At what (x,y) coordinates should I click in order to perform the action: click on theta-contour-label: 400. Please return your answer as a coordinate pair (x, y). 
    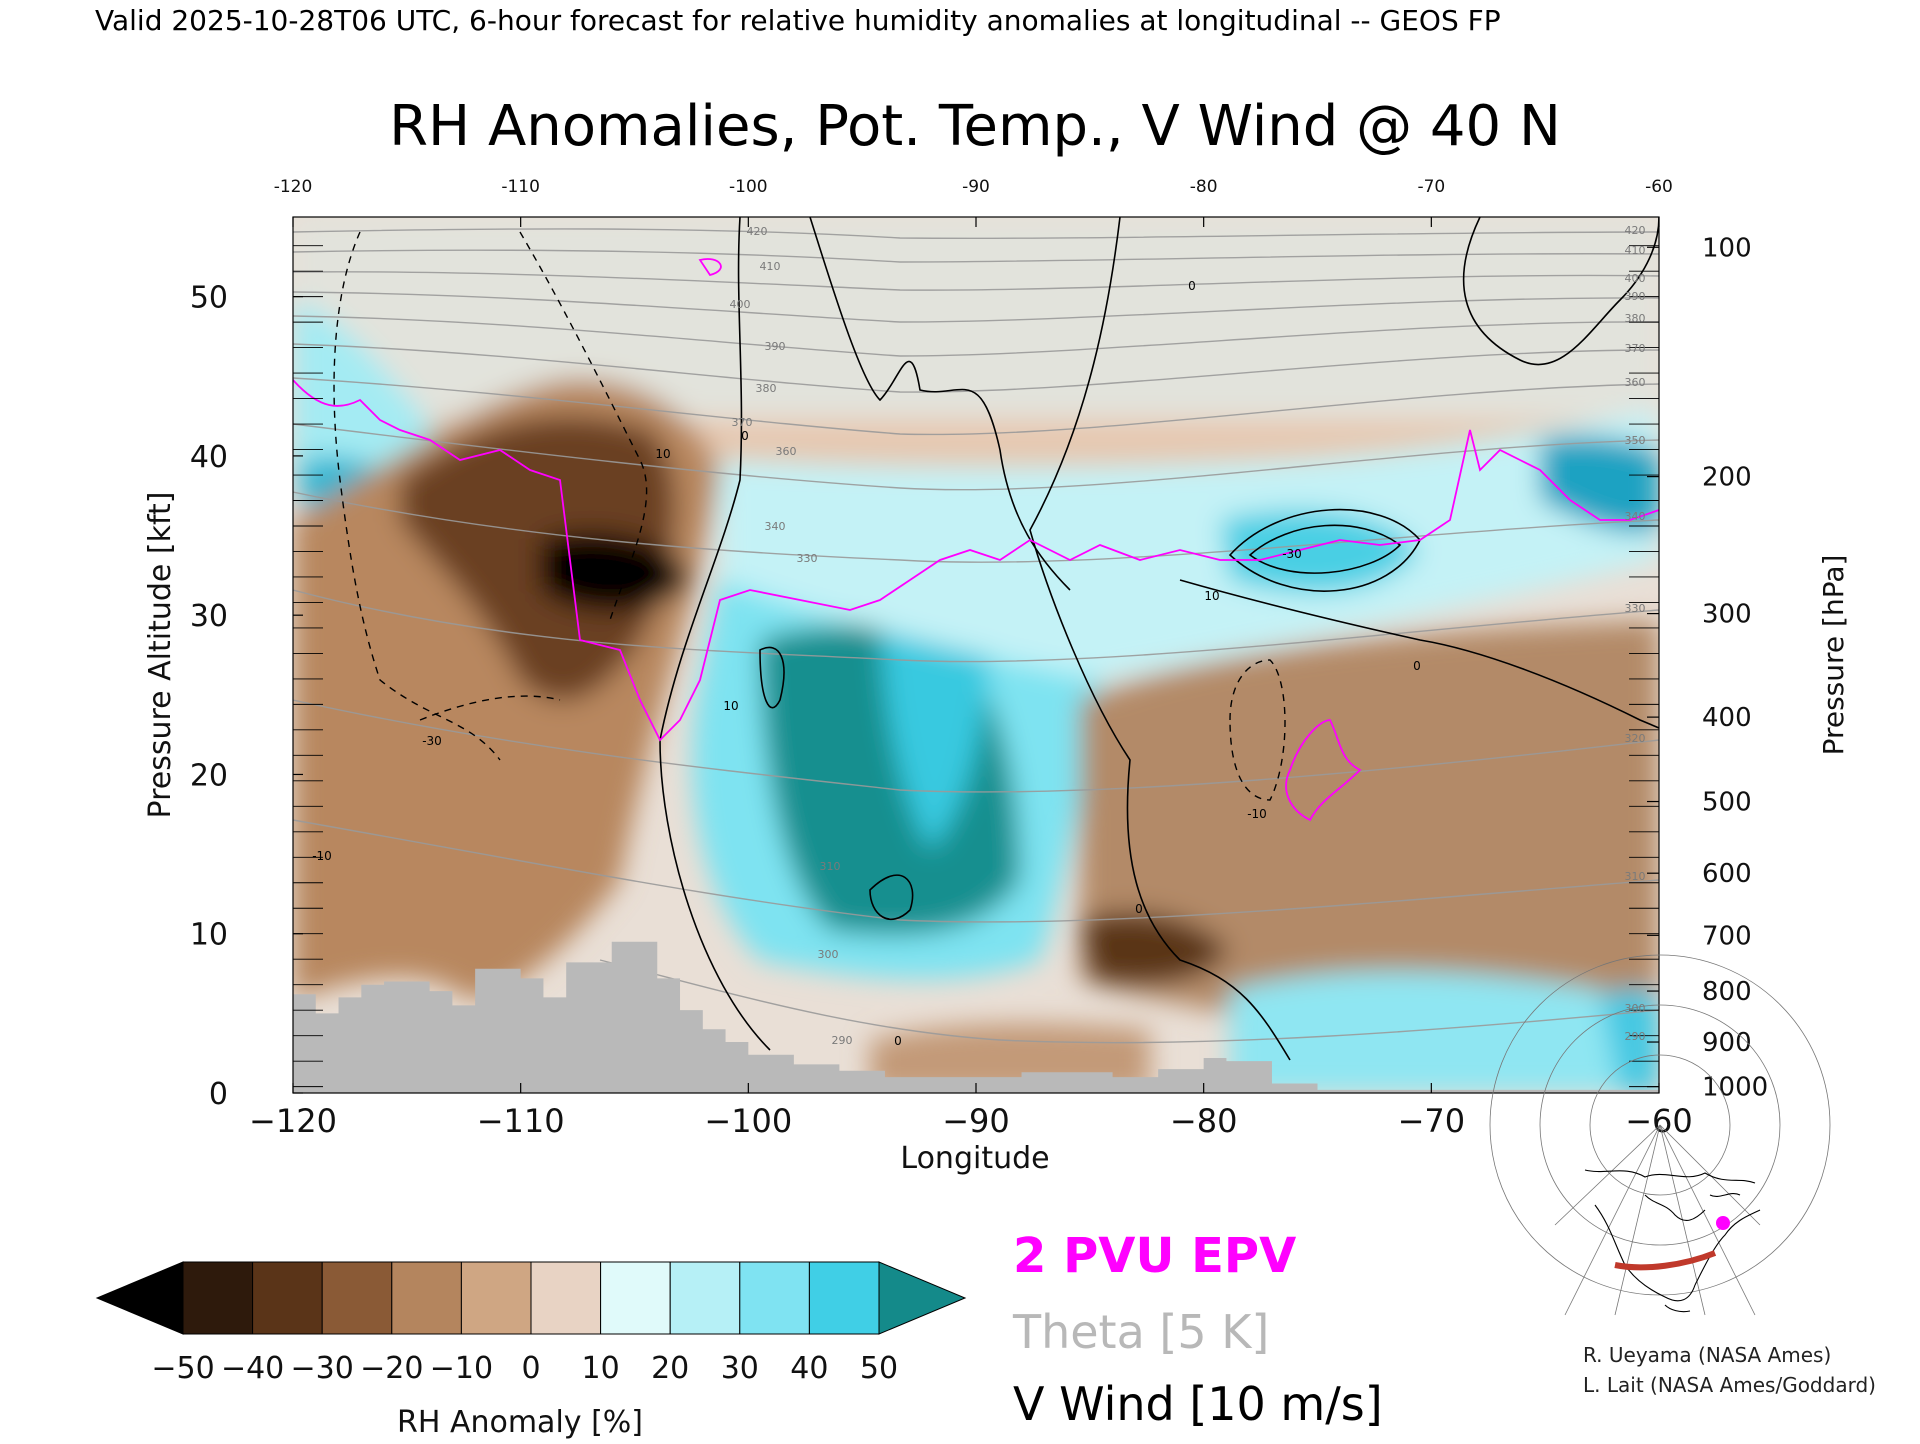
    Looking at the image, I should click on (1635, 278).